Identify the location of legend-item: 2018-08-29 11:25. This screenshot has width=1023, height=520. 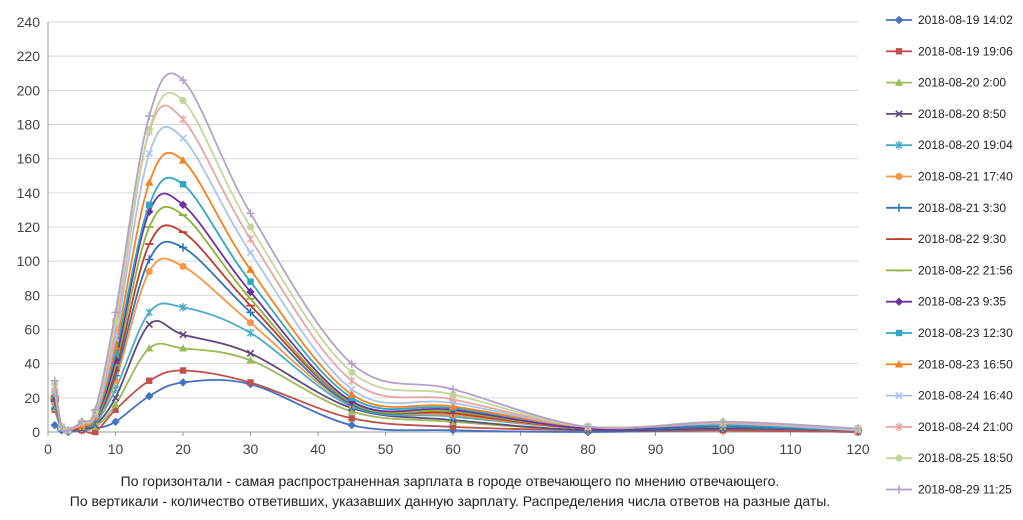
(949, 490).